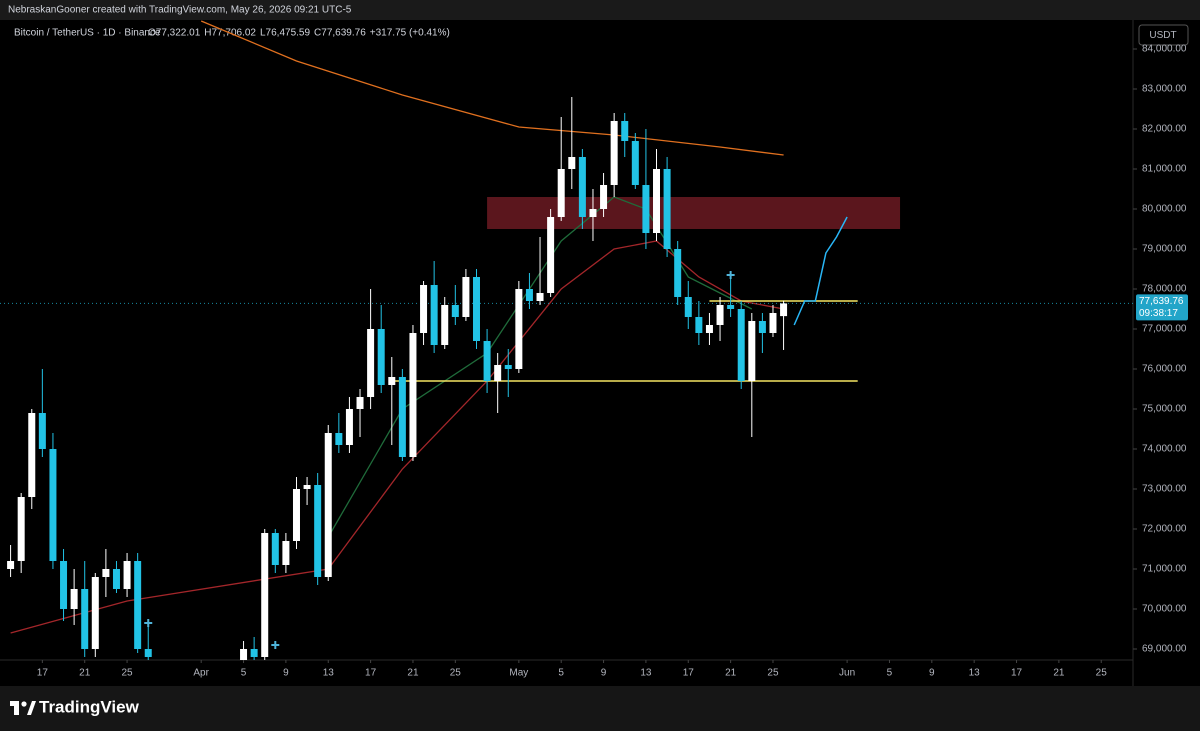 Image resolution: width=1200 pixels, height=731 pixels. Describe the element at coordinates (694, 213) in the screenshot. I see `zone` at that location.